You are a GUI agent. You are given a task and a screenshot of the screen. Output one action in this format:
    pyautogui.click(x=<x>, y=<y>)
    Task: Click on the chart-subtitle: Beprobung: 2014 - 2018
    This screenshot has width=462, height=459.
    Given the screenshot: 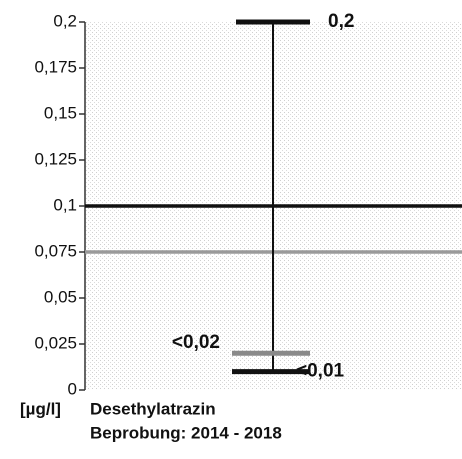 What is the action you would take?
    pyautogui.click(x=186, y=432)
    